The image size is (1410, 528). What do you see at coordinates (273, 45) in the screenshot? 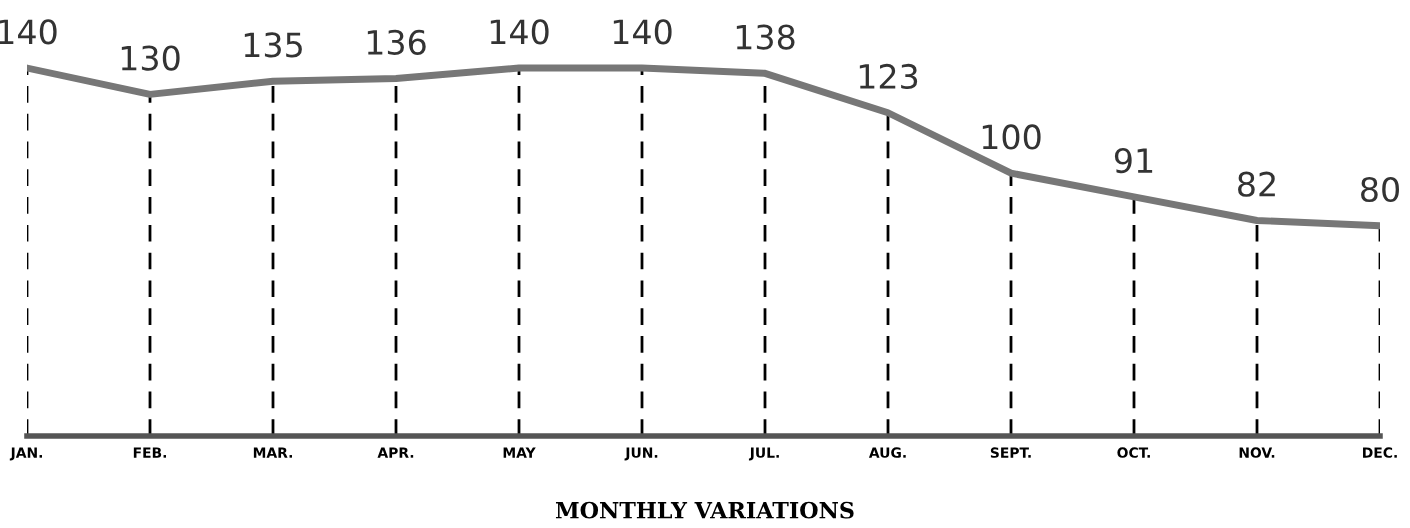
I see `data-label: 135` at bounding box center [273, 45].